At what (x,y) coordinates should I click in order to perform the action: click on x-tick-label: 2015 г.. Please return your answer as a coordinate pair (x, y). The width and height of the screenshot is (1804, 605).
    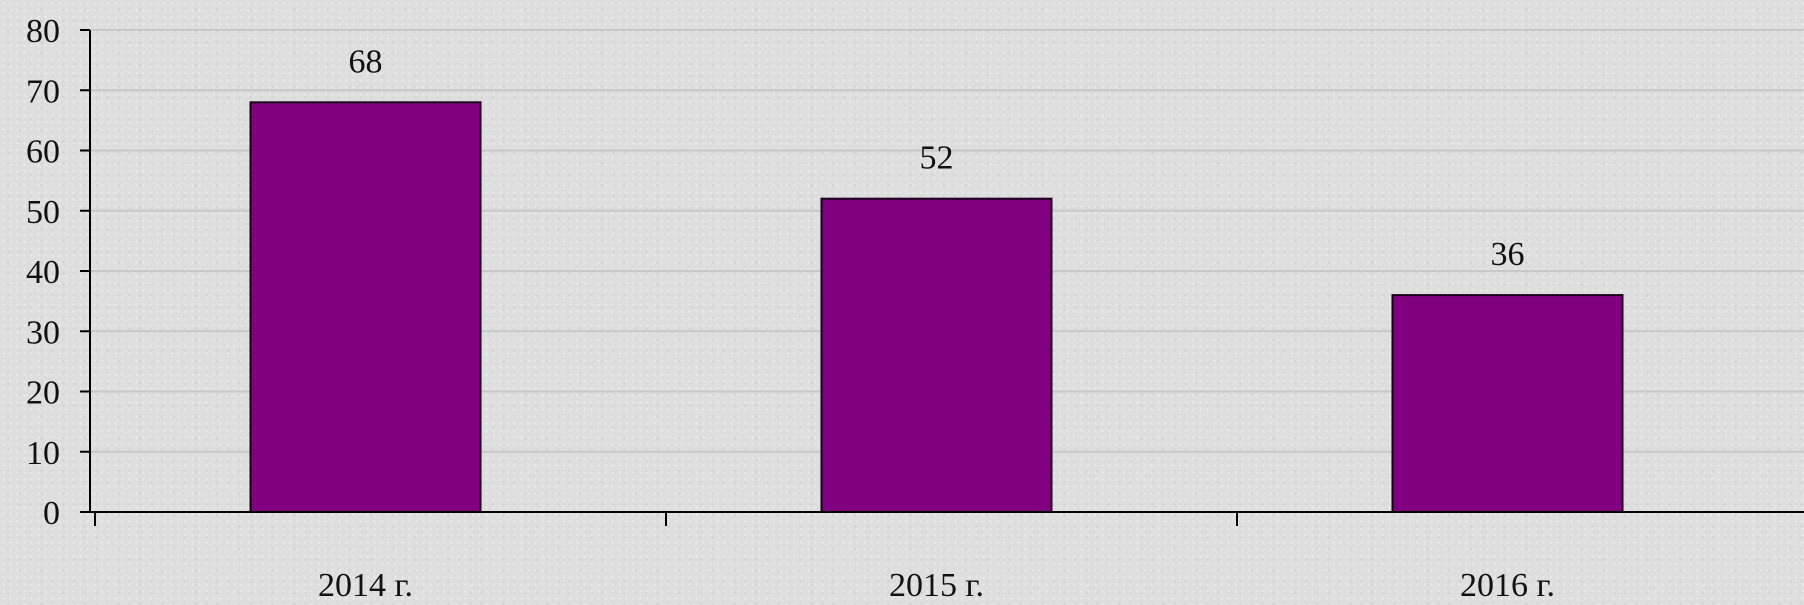
    Looking at the image, I should click on (936, 585).